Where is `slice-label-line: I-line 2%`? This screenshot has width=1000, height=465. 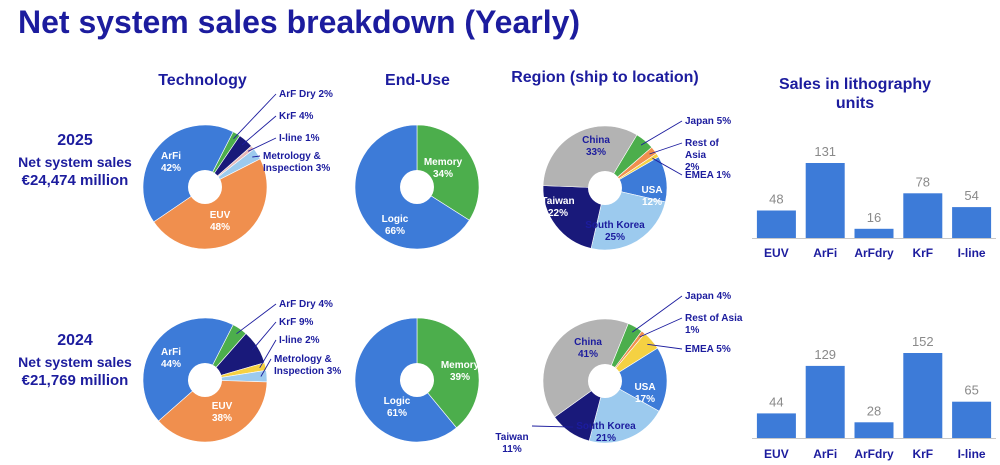 slice-label-line: I-line 2% is located at coordinates (299, 340).